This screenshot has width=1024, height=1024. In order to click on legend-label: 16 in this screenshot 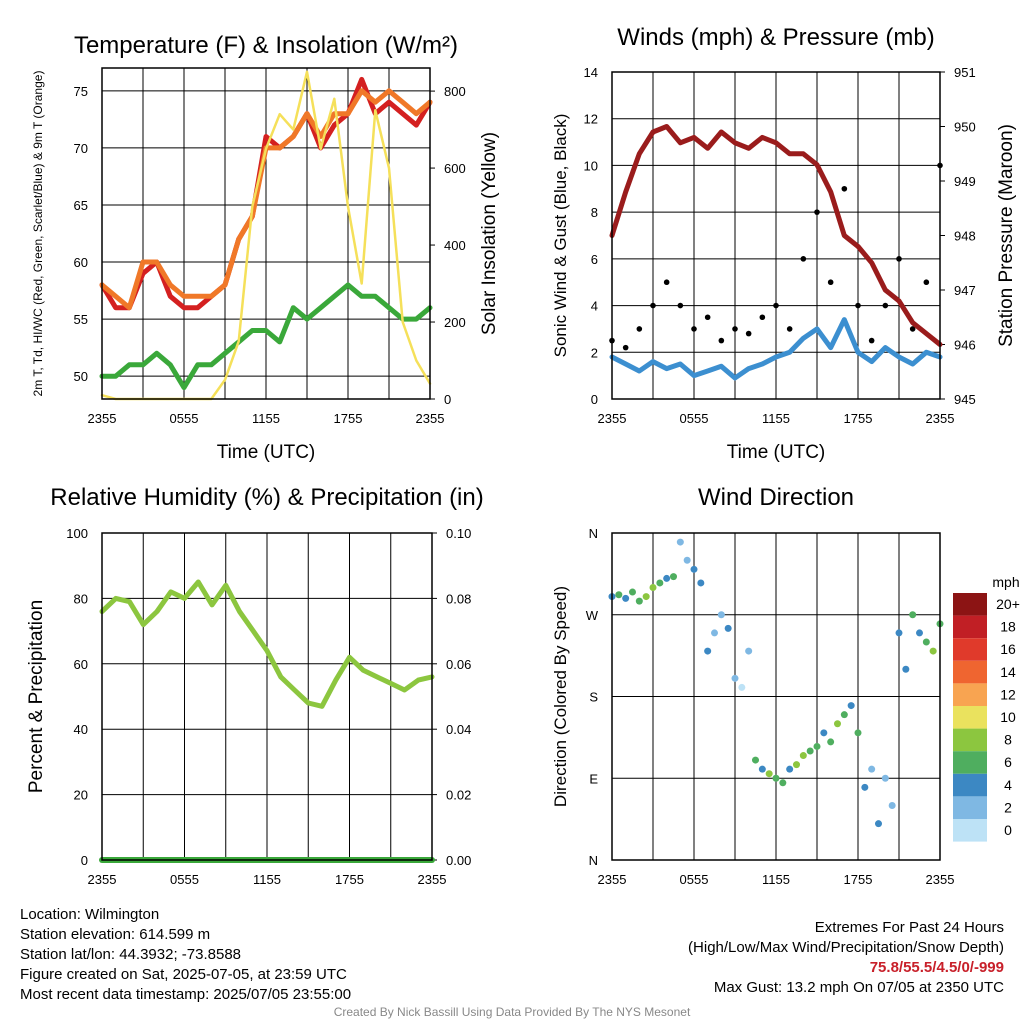, I will do `click(1008, 649)`.